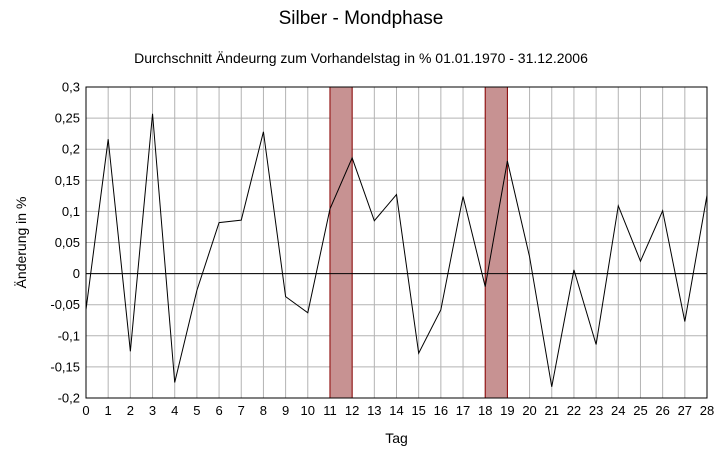  What do you see at coordinates (85, 410) in the screenshot?
I see `x-tick-label: 0` at bounding box center [85, 410].